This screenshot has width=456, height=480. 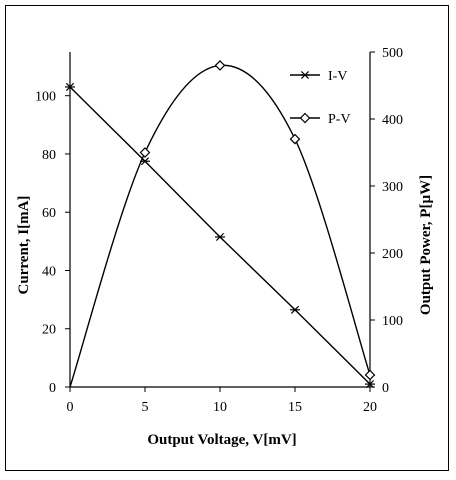 I want to click on legend-pv-label: P-V, so click(x=339, y=119).